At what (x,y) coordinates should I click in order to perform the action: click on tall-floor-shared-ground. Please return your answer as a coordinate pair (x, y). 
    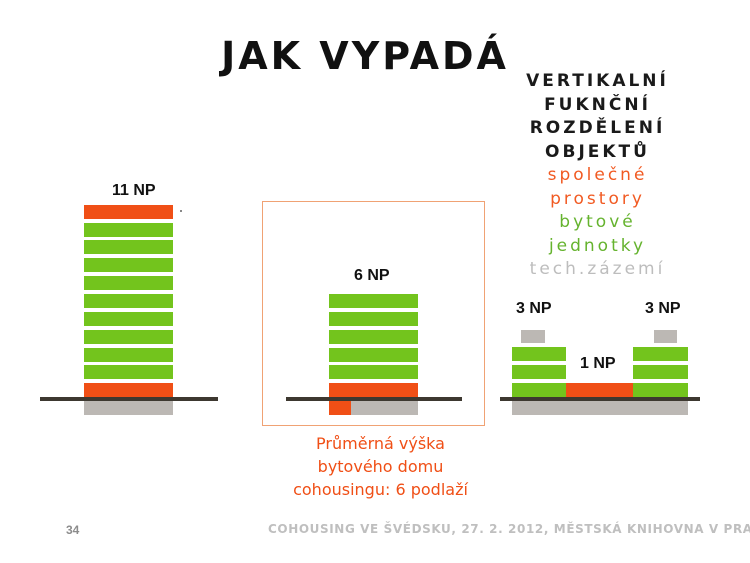
    Looking at the image, I should click on (128, 390).